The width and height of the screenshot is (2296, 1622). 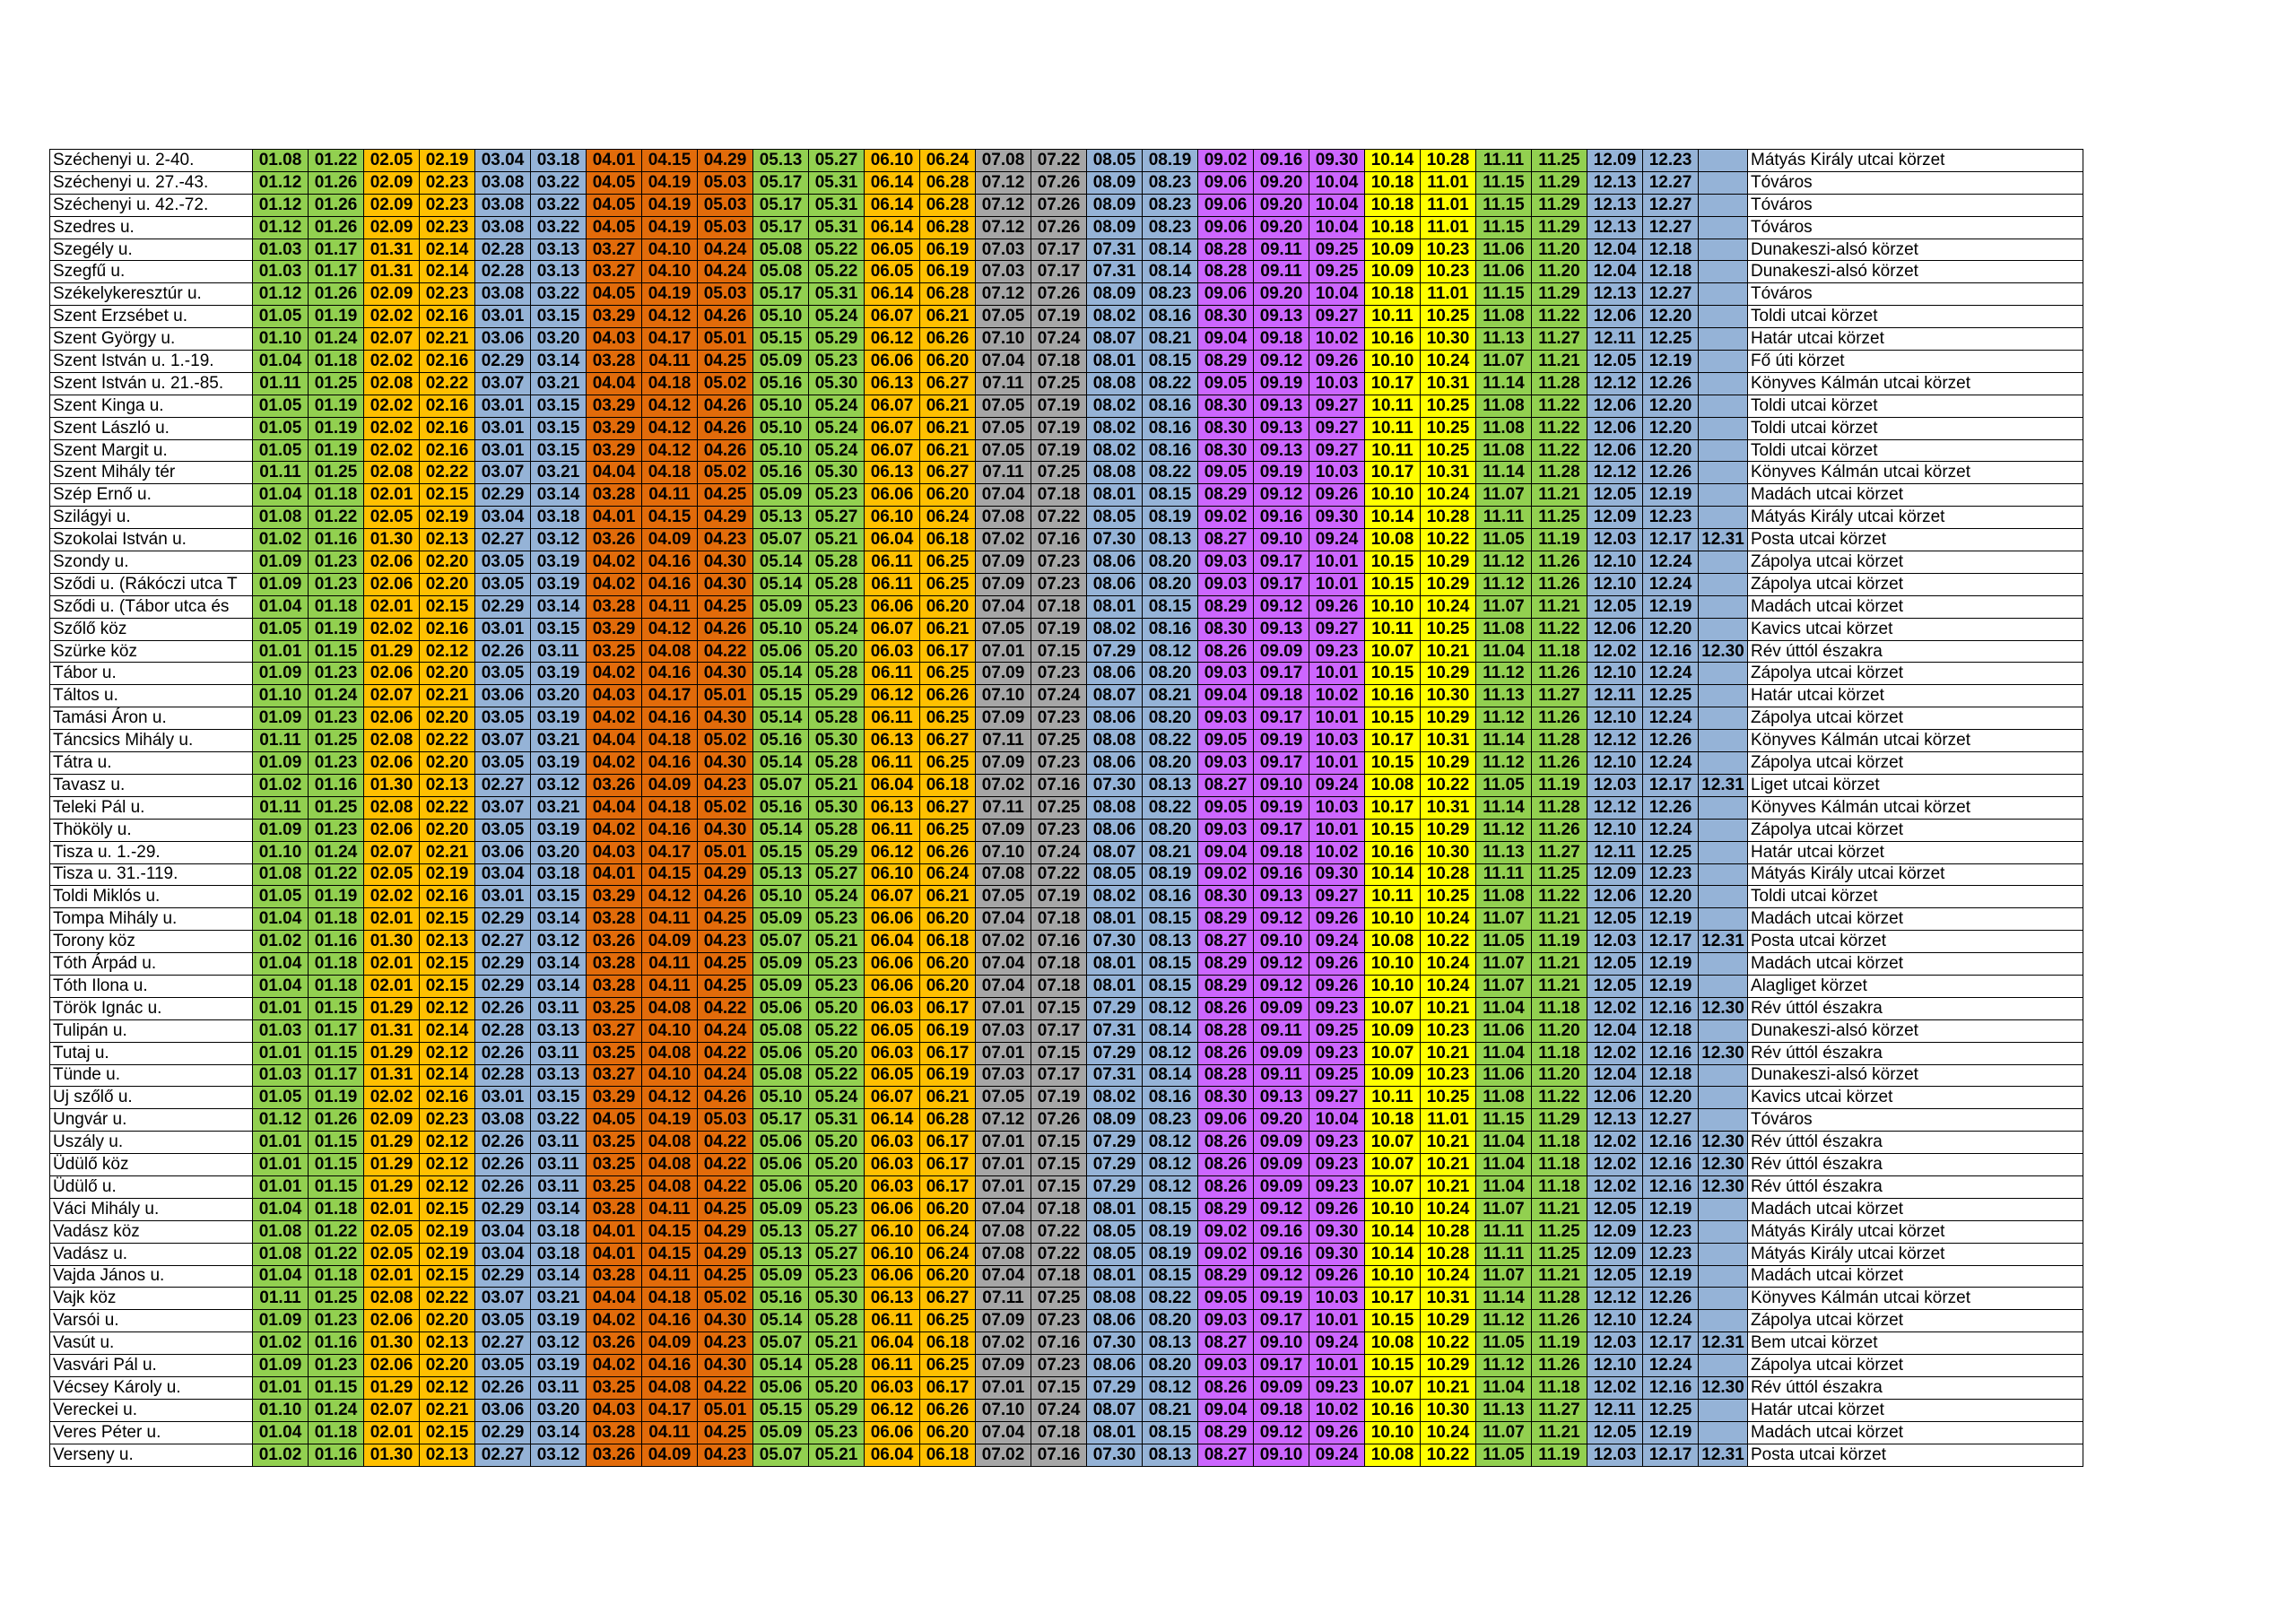 I want to click on collection-date-cell: 06.27, so click(x=947, y=1299).